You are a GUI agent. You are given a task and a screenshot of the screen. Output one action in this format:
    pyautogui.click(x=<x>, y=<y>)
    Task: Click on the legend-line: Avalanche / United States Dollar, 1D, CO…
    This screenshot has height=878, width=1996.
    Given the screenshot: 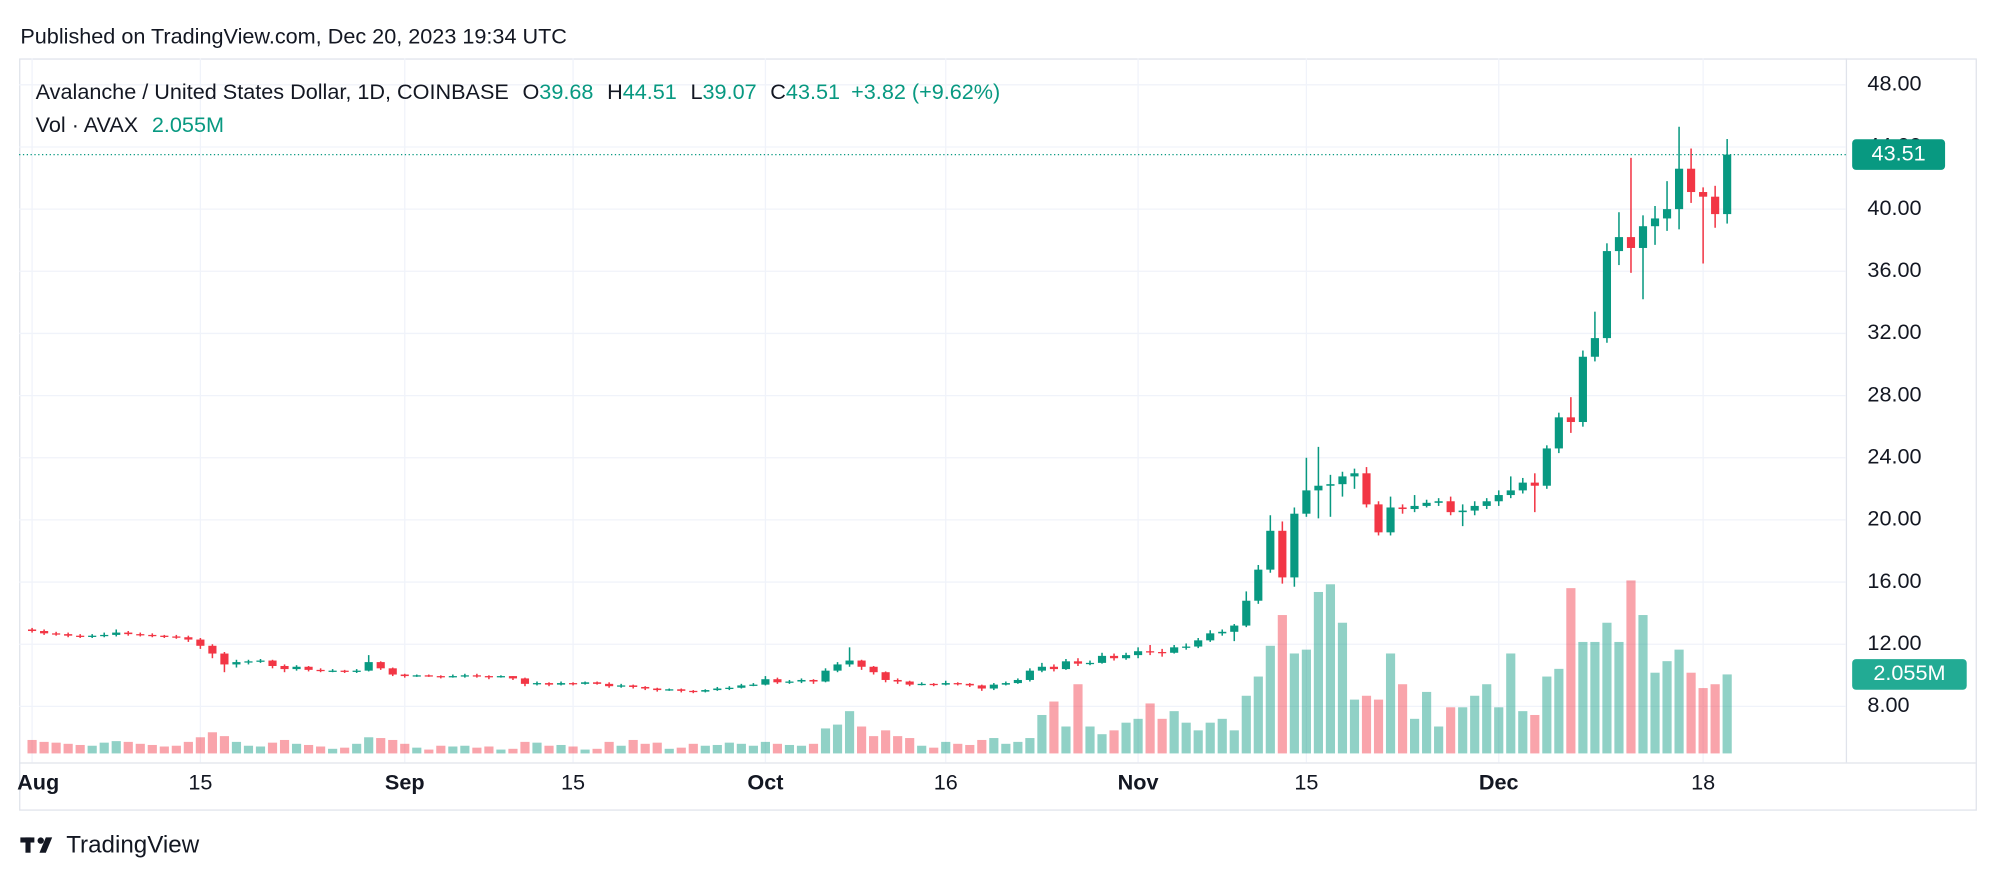 What is the action you would take?
    pyautogui.click(x=518, y=90)
    